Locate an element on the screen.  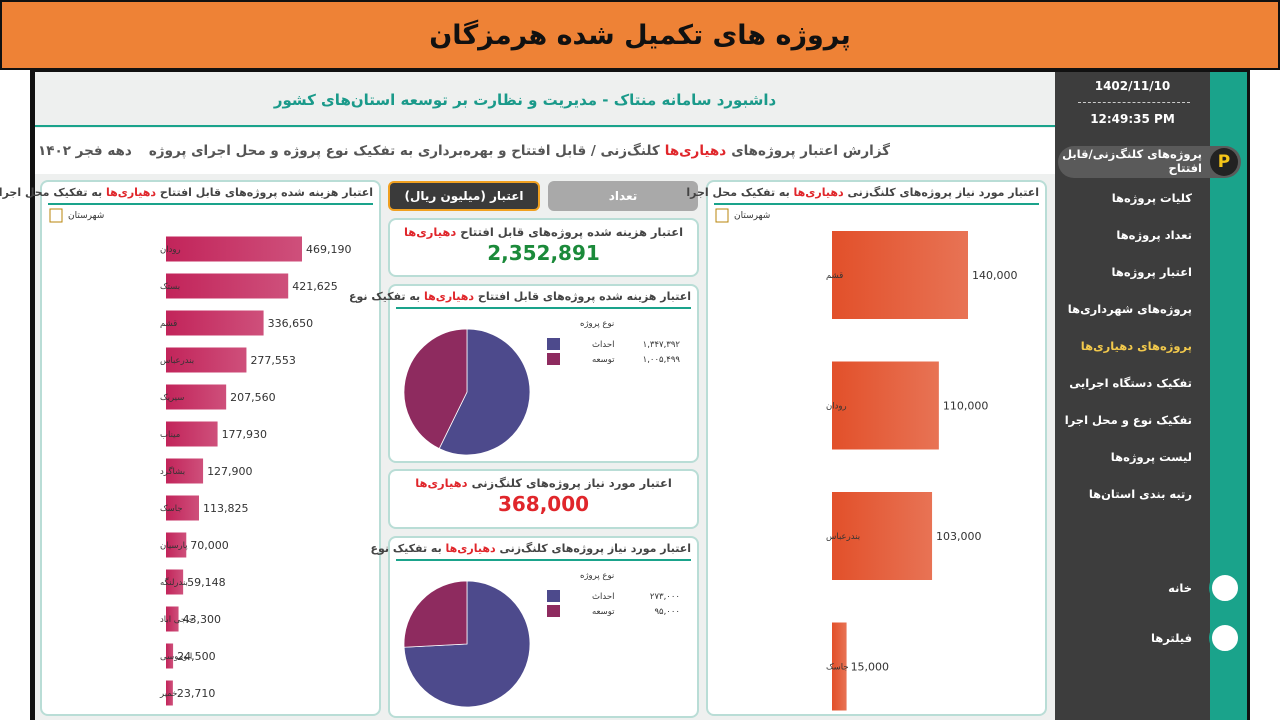
value-label: 277,553 is located at coordinates (272, 360).